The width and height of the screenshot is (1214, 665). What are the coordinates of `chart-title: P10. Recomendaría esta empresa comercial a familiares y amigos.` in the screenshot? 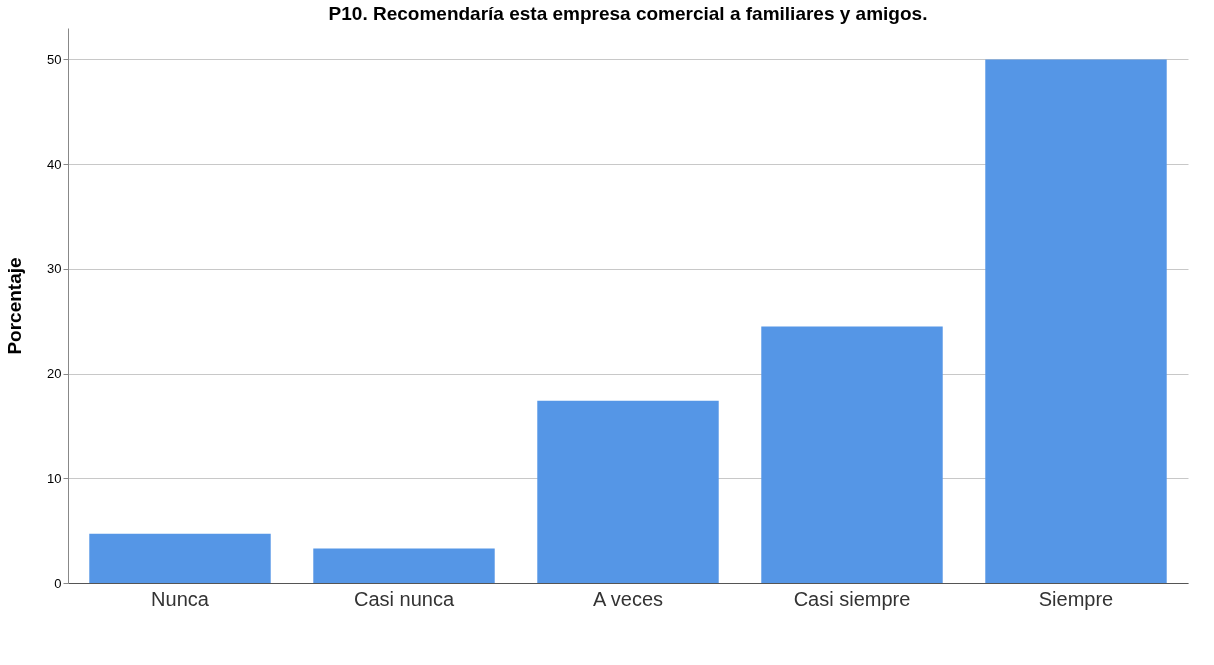 It's located at (628, 13).